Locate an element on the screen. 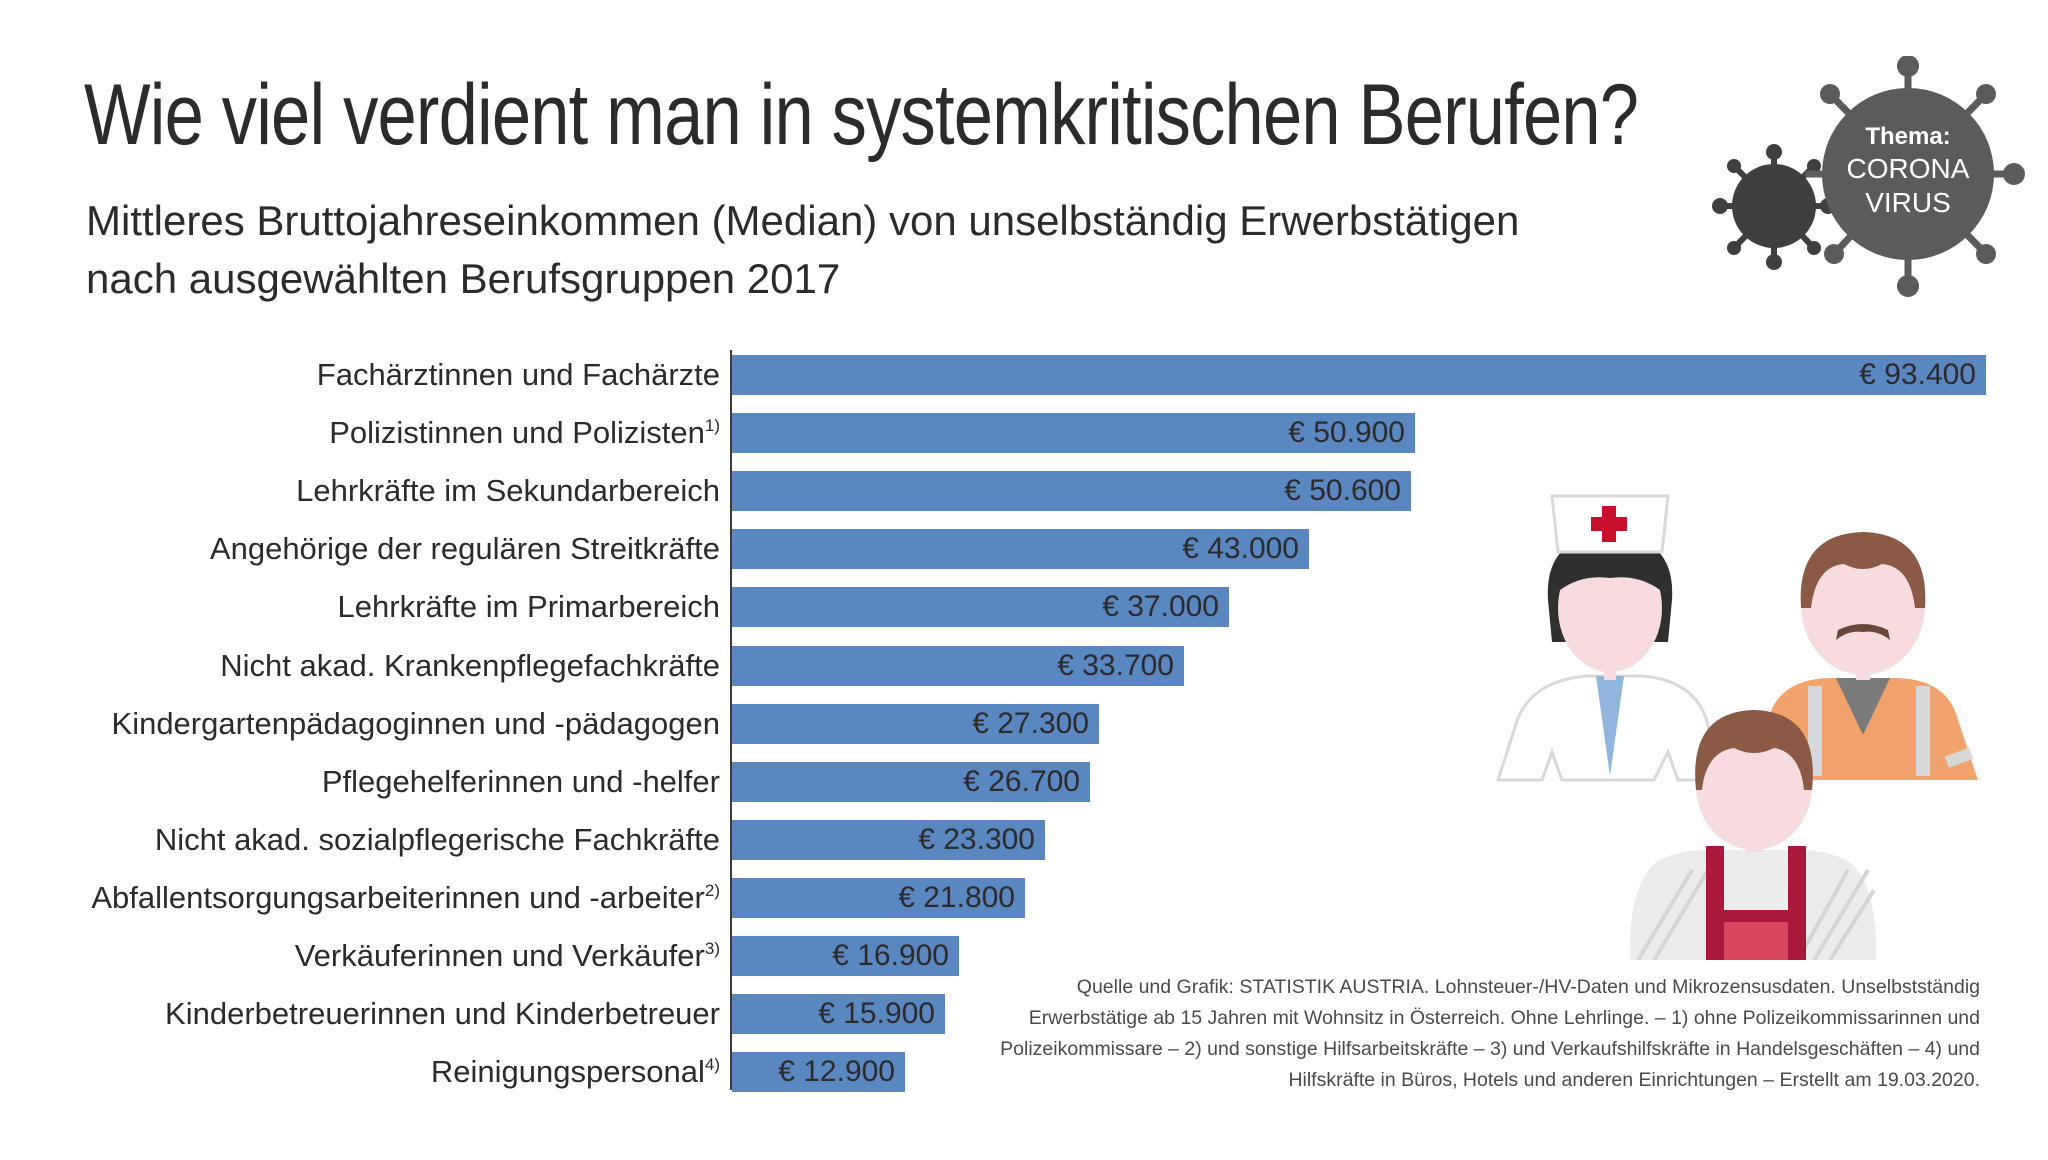  worker-icon is located at coordinates (1873, 656).